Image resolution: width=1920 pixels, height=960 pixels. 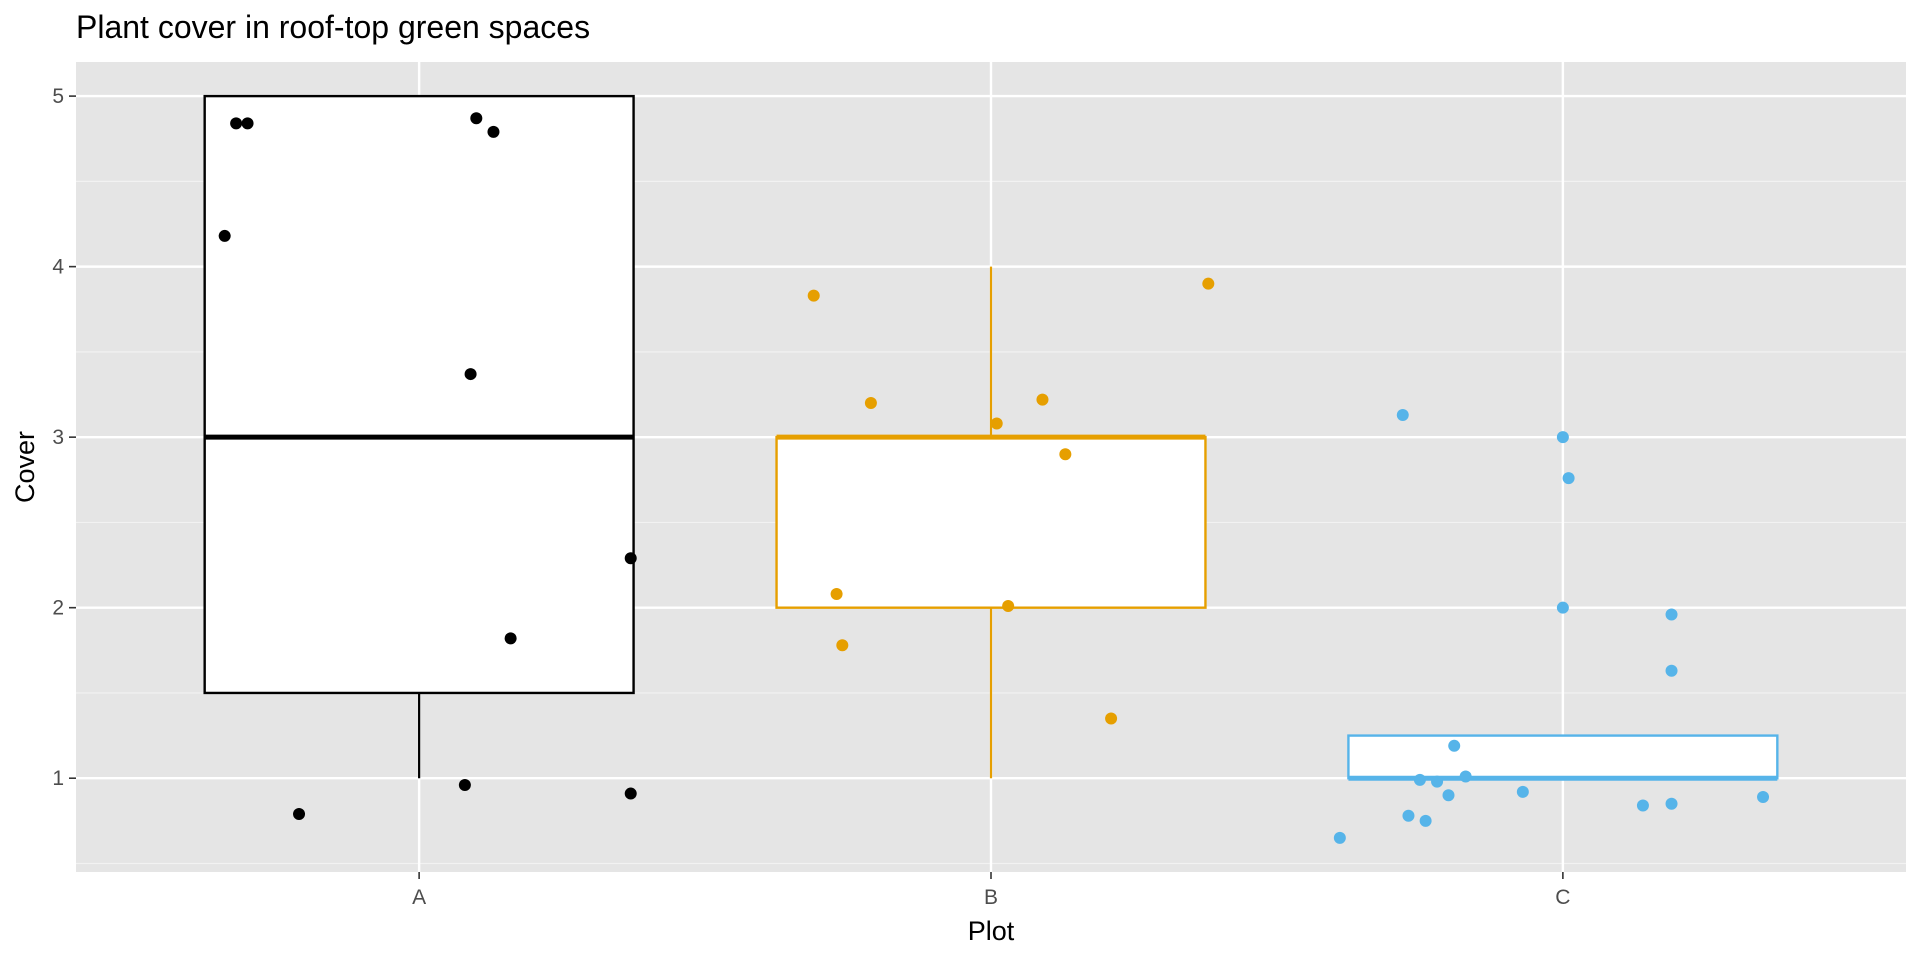 What do you see at coordinates (58, 778) in the screenshot?
I see `y-tick-label: 1` at bounding box center [58, 778].